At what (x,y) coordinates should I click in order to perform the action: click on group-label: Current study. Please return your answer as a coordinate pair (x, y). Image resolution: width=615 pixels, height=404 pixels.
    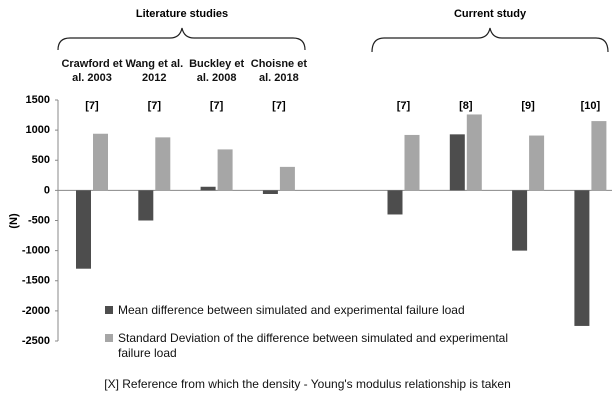
    Looking at the image, I should click on (490, 14).